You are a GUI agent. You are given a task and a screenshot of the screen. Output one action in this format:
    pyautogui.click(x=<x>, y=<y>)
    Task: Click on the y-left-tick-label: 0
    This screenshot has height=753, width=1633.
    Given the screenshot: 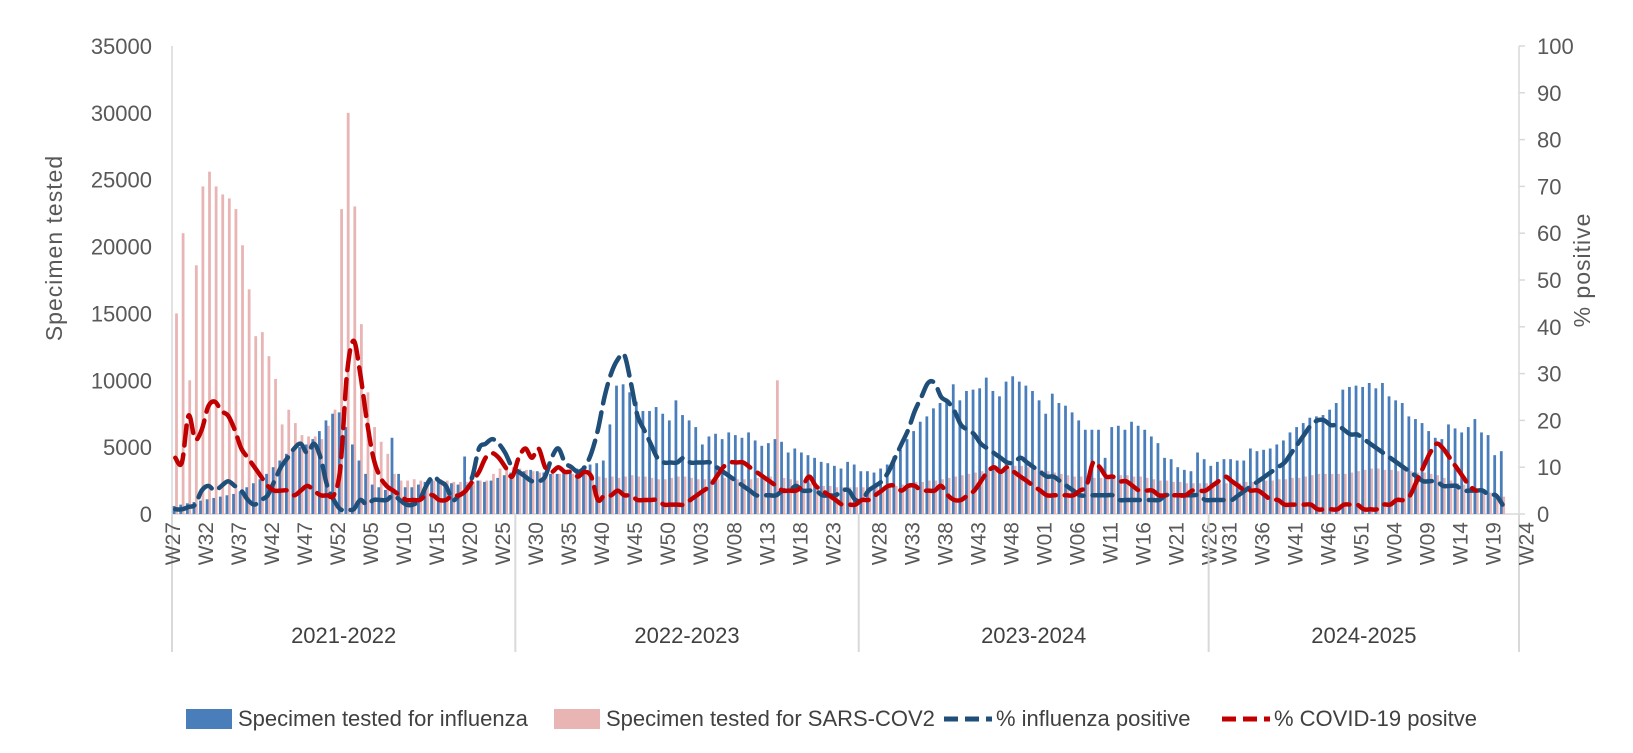 What is the action you would take?
    pyautogui.click(x=146, y=514)
    